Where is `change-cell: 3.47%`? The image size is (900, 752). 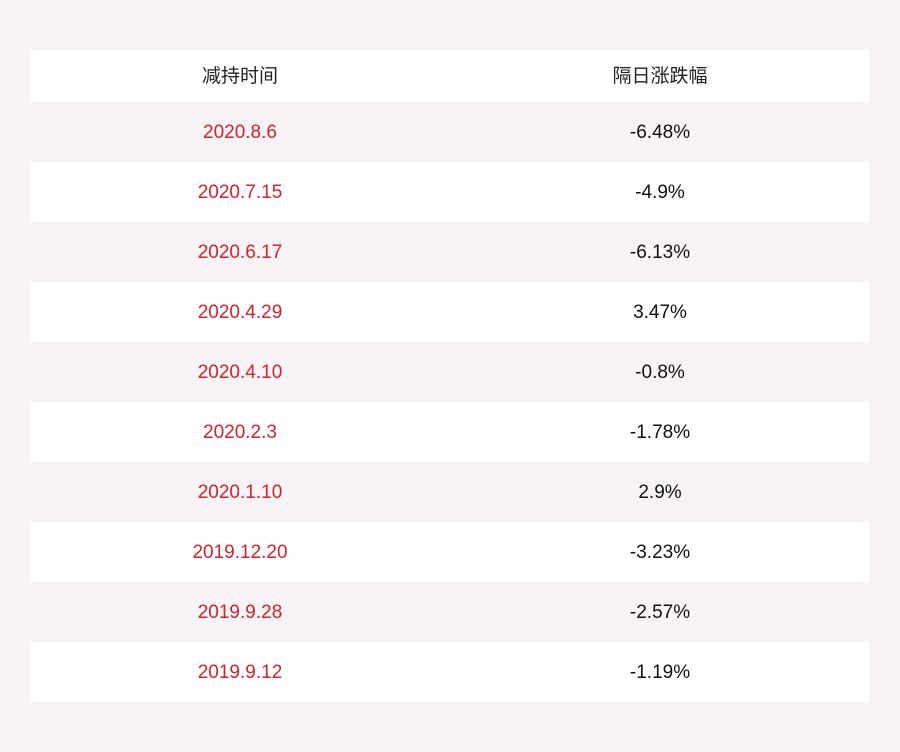
change-cell: 3.47% is located at coordinates (660, 312).